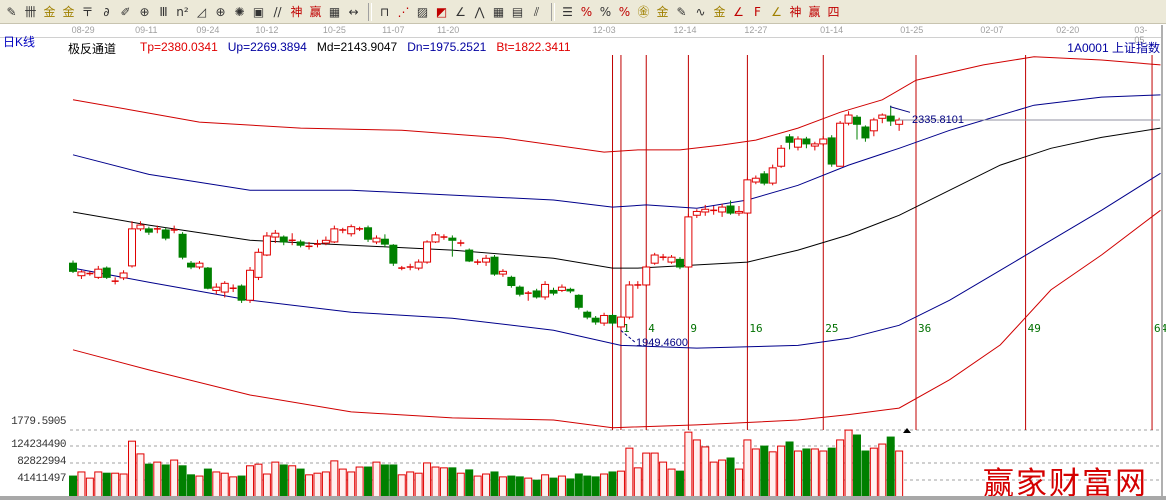 The width and height of the screenshot is (1166, 503). What do you see at coordinates (201, 11) in the screenshot?
I see `triangle-icon: ◿` at bounding box center [201, 11].